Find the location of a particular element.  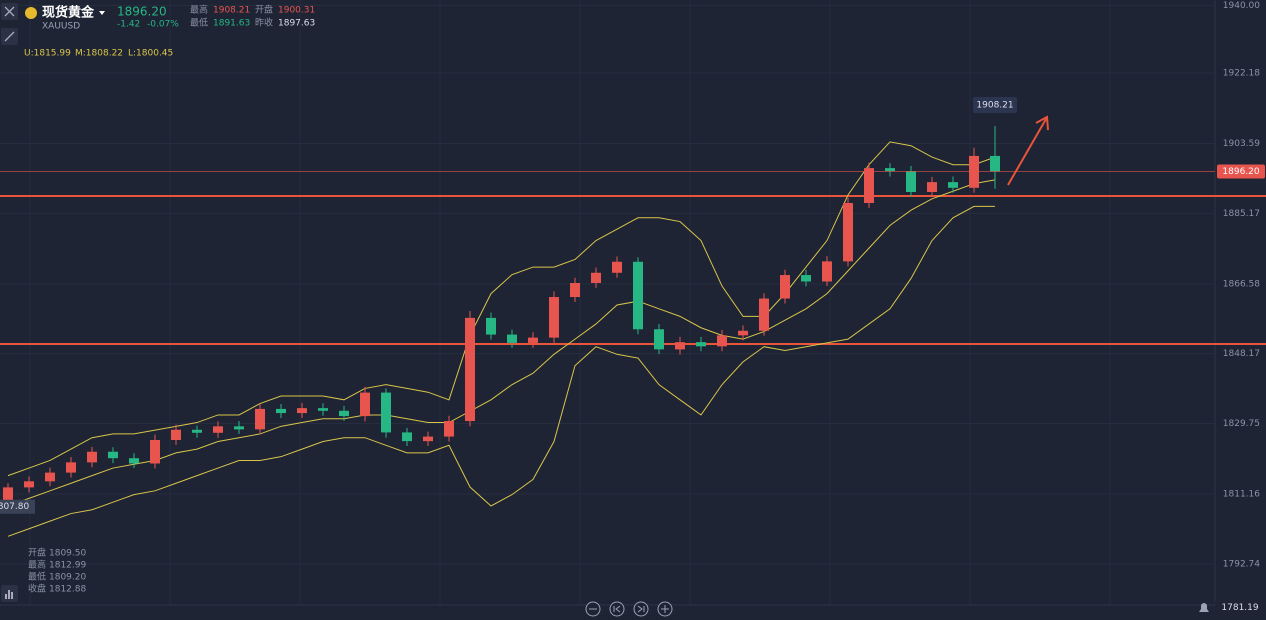

info-label: 收盘 is located at coordinates (37, 589).